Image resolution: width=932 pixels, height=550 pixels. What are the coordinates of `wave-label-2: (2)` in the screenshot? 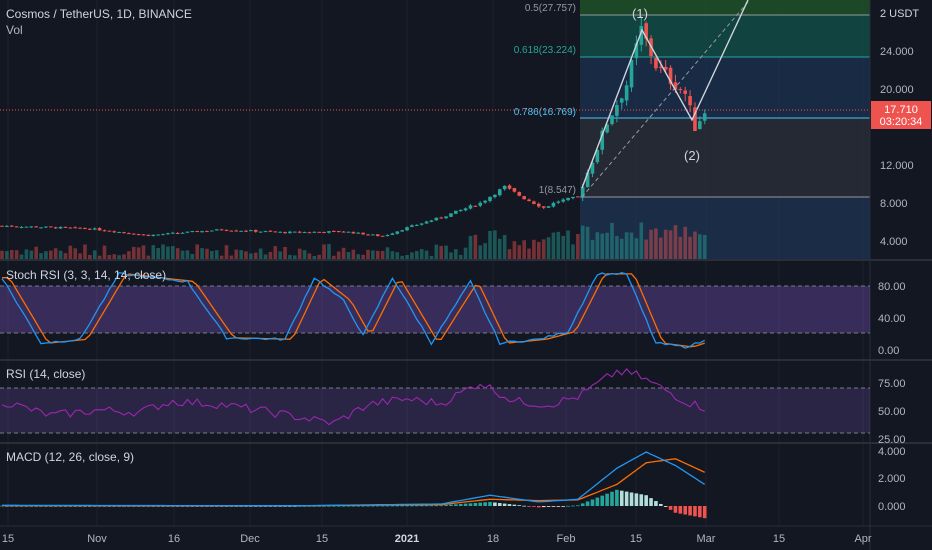 It's located at (692, 155).